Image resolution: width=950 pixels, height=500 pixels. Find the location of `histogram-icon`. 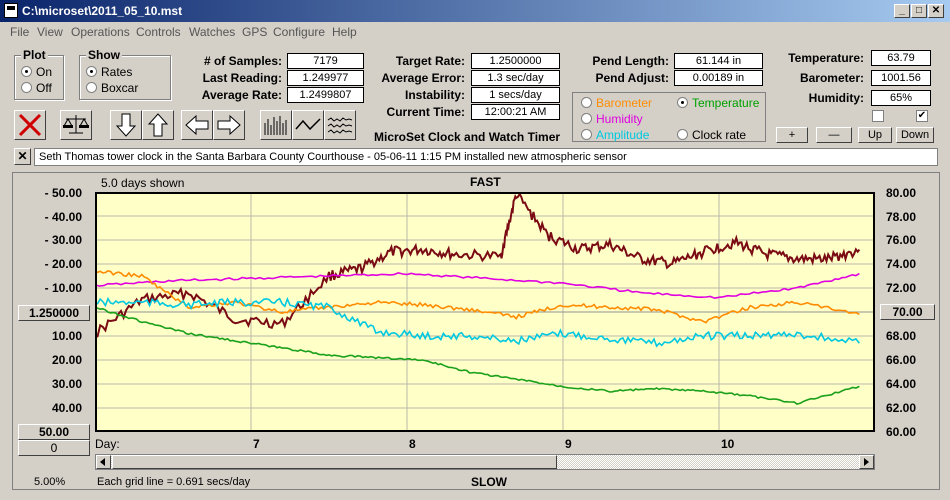

histogram-icon is located at coordinates (275, 125).